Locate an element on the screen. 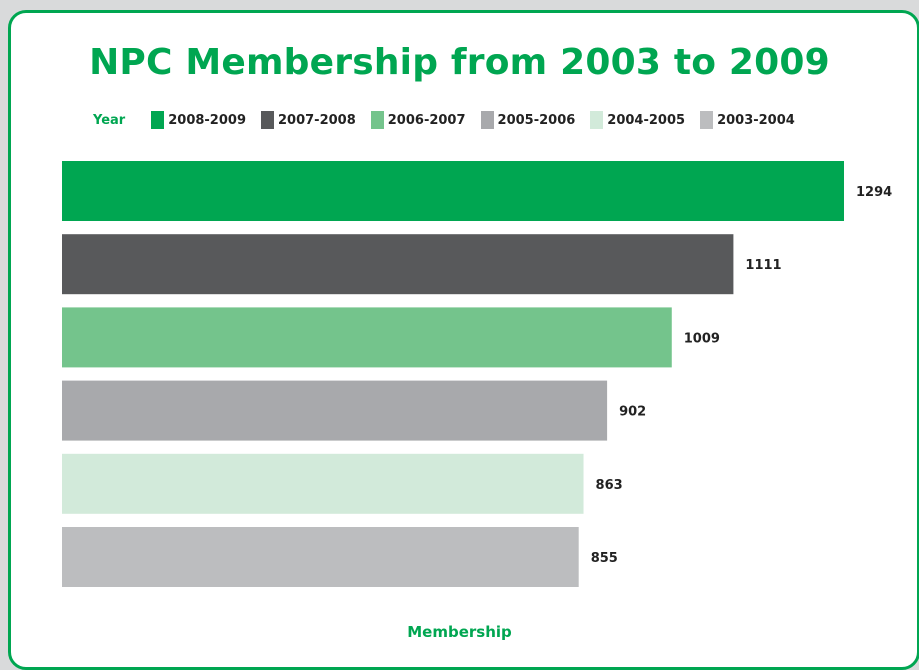 The width and height of the screenshot is (919, 670). legend-item: 2003-2004 is located at coordinates (747, 120).